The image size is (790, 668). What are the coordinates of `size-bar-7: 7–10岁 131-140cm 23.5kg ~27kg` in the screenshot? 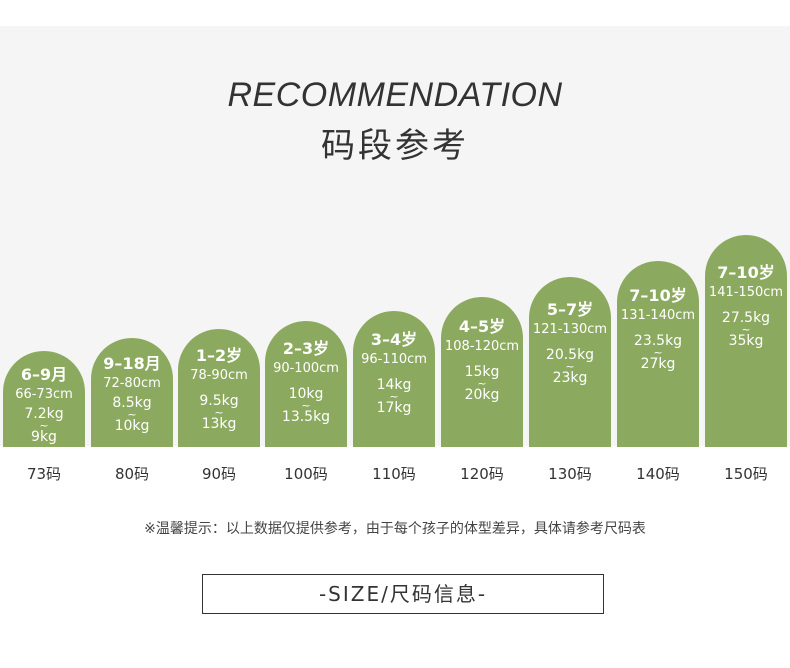 It's located at (658, 354).